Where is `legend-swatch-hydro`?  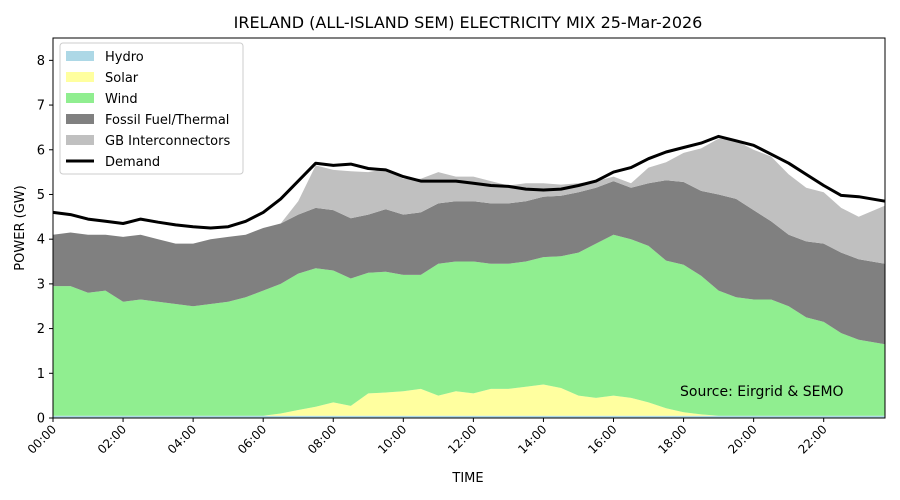 legend-swatch-hydro is located at coordinates (80, 56).